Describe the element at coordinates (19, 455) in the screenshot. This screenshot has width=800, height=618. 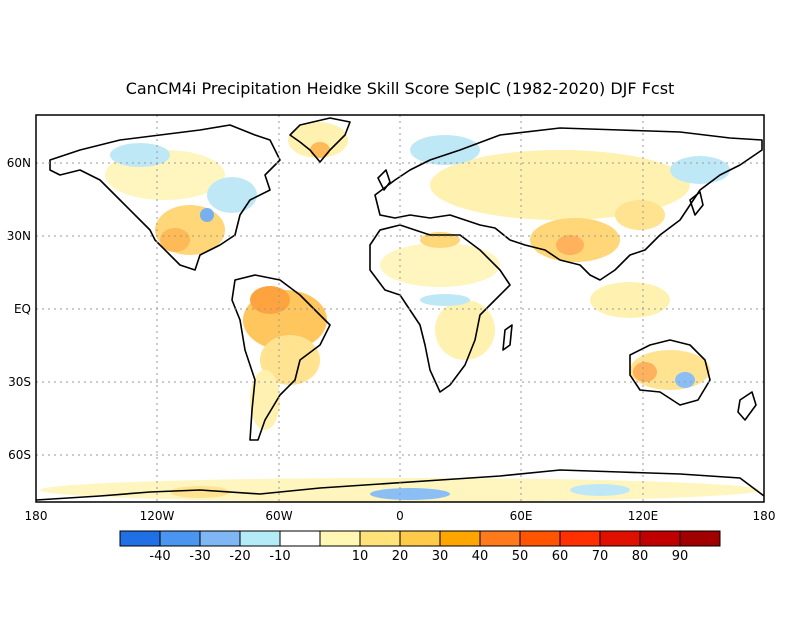
I see `lat-label-60s: 60S` at that location.